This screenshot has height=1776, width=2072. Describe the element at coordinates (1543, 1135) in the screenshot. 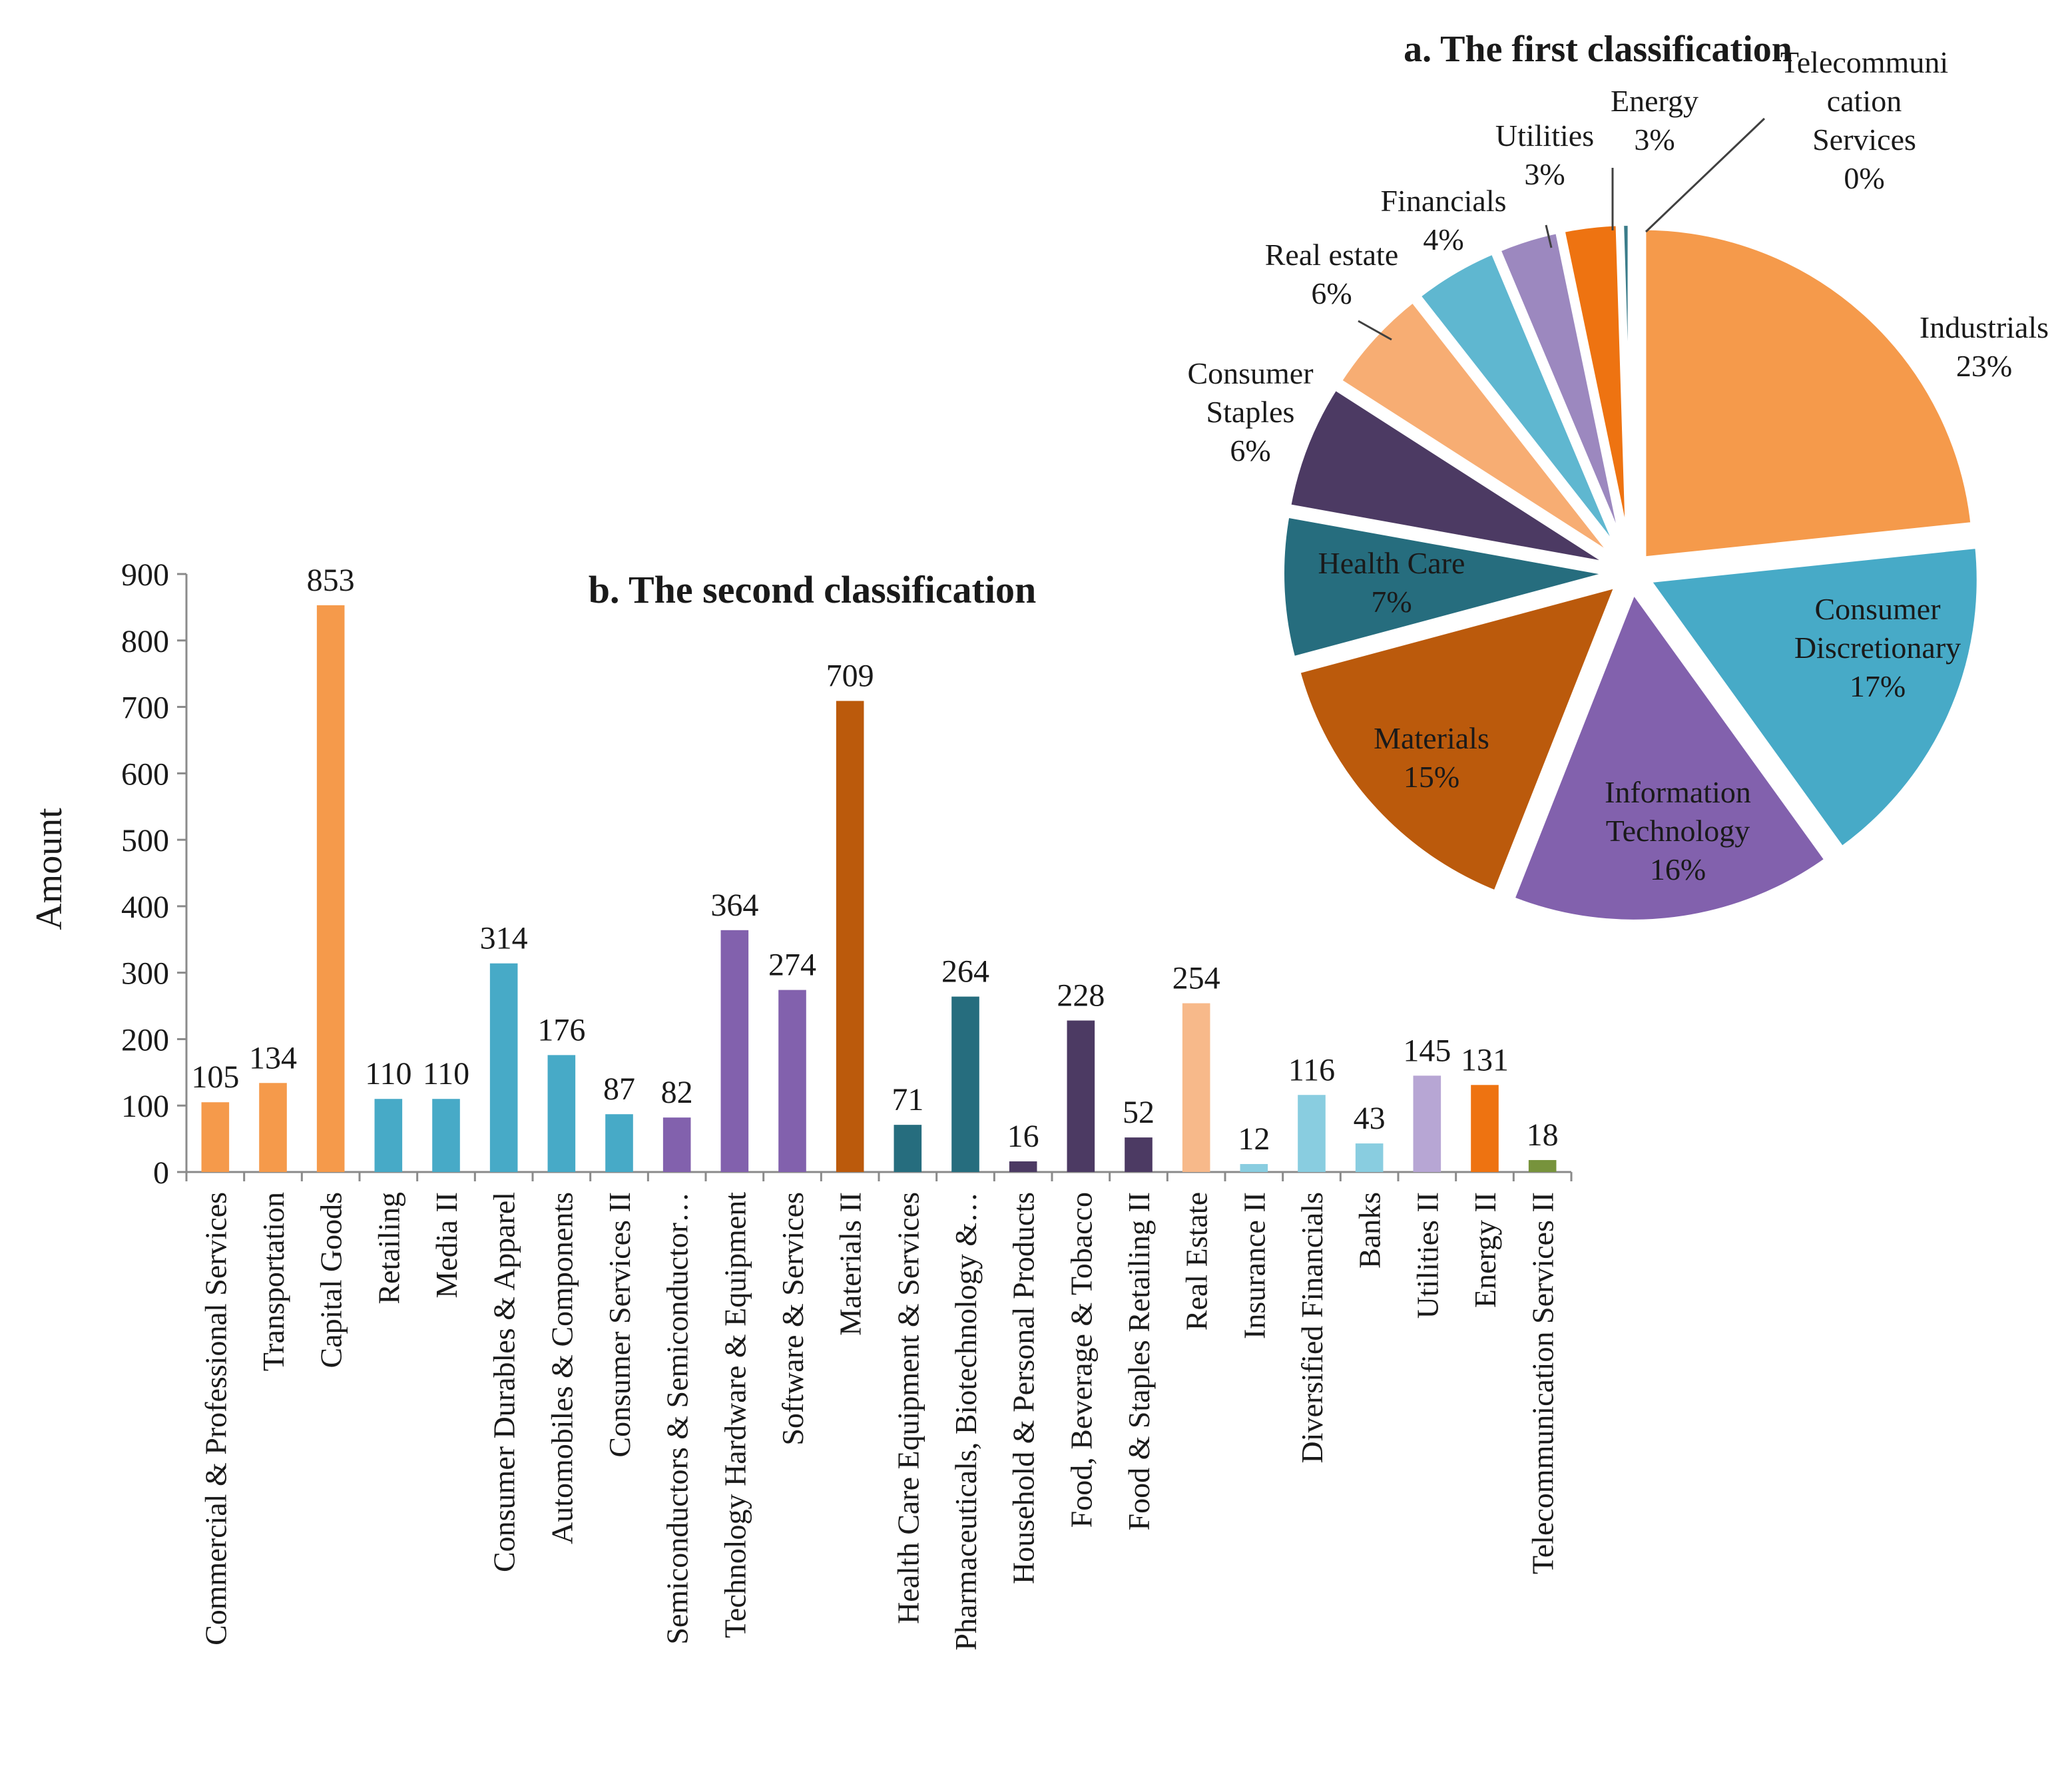

I see `bar-value-label-telecommunication-services-ii: 18` at that location.